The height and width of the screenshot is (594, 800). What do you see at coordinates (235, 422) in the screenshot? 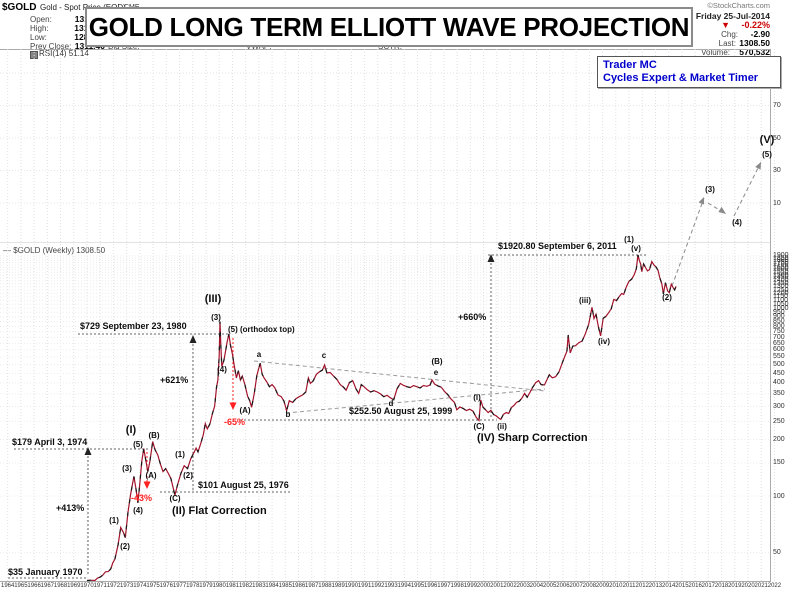
I see `chart-annotation: -65%` at bounding box center [235, 422].